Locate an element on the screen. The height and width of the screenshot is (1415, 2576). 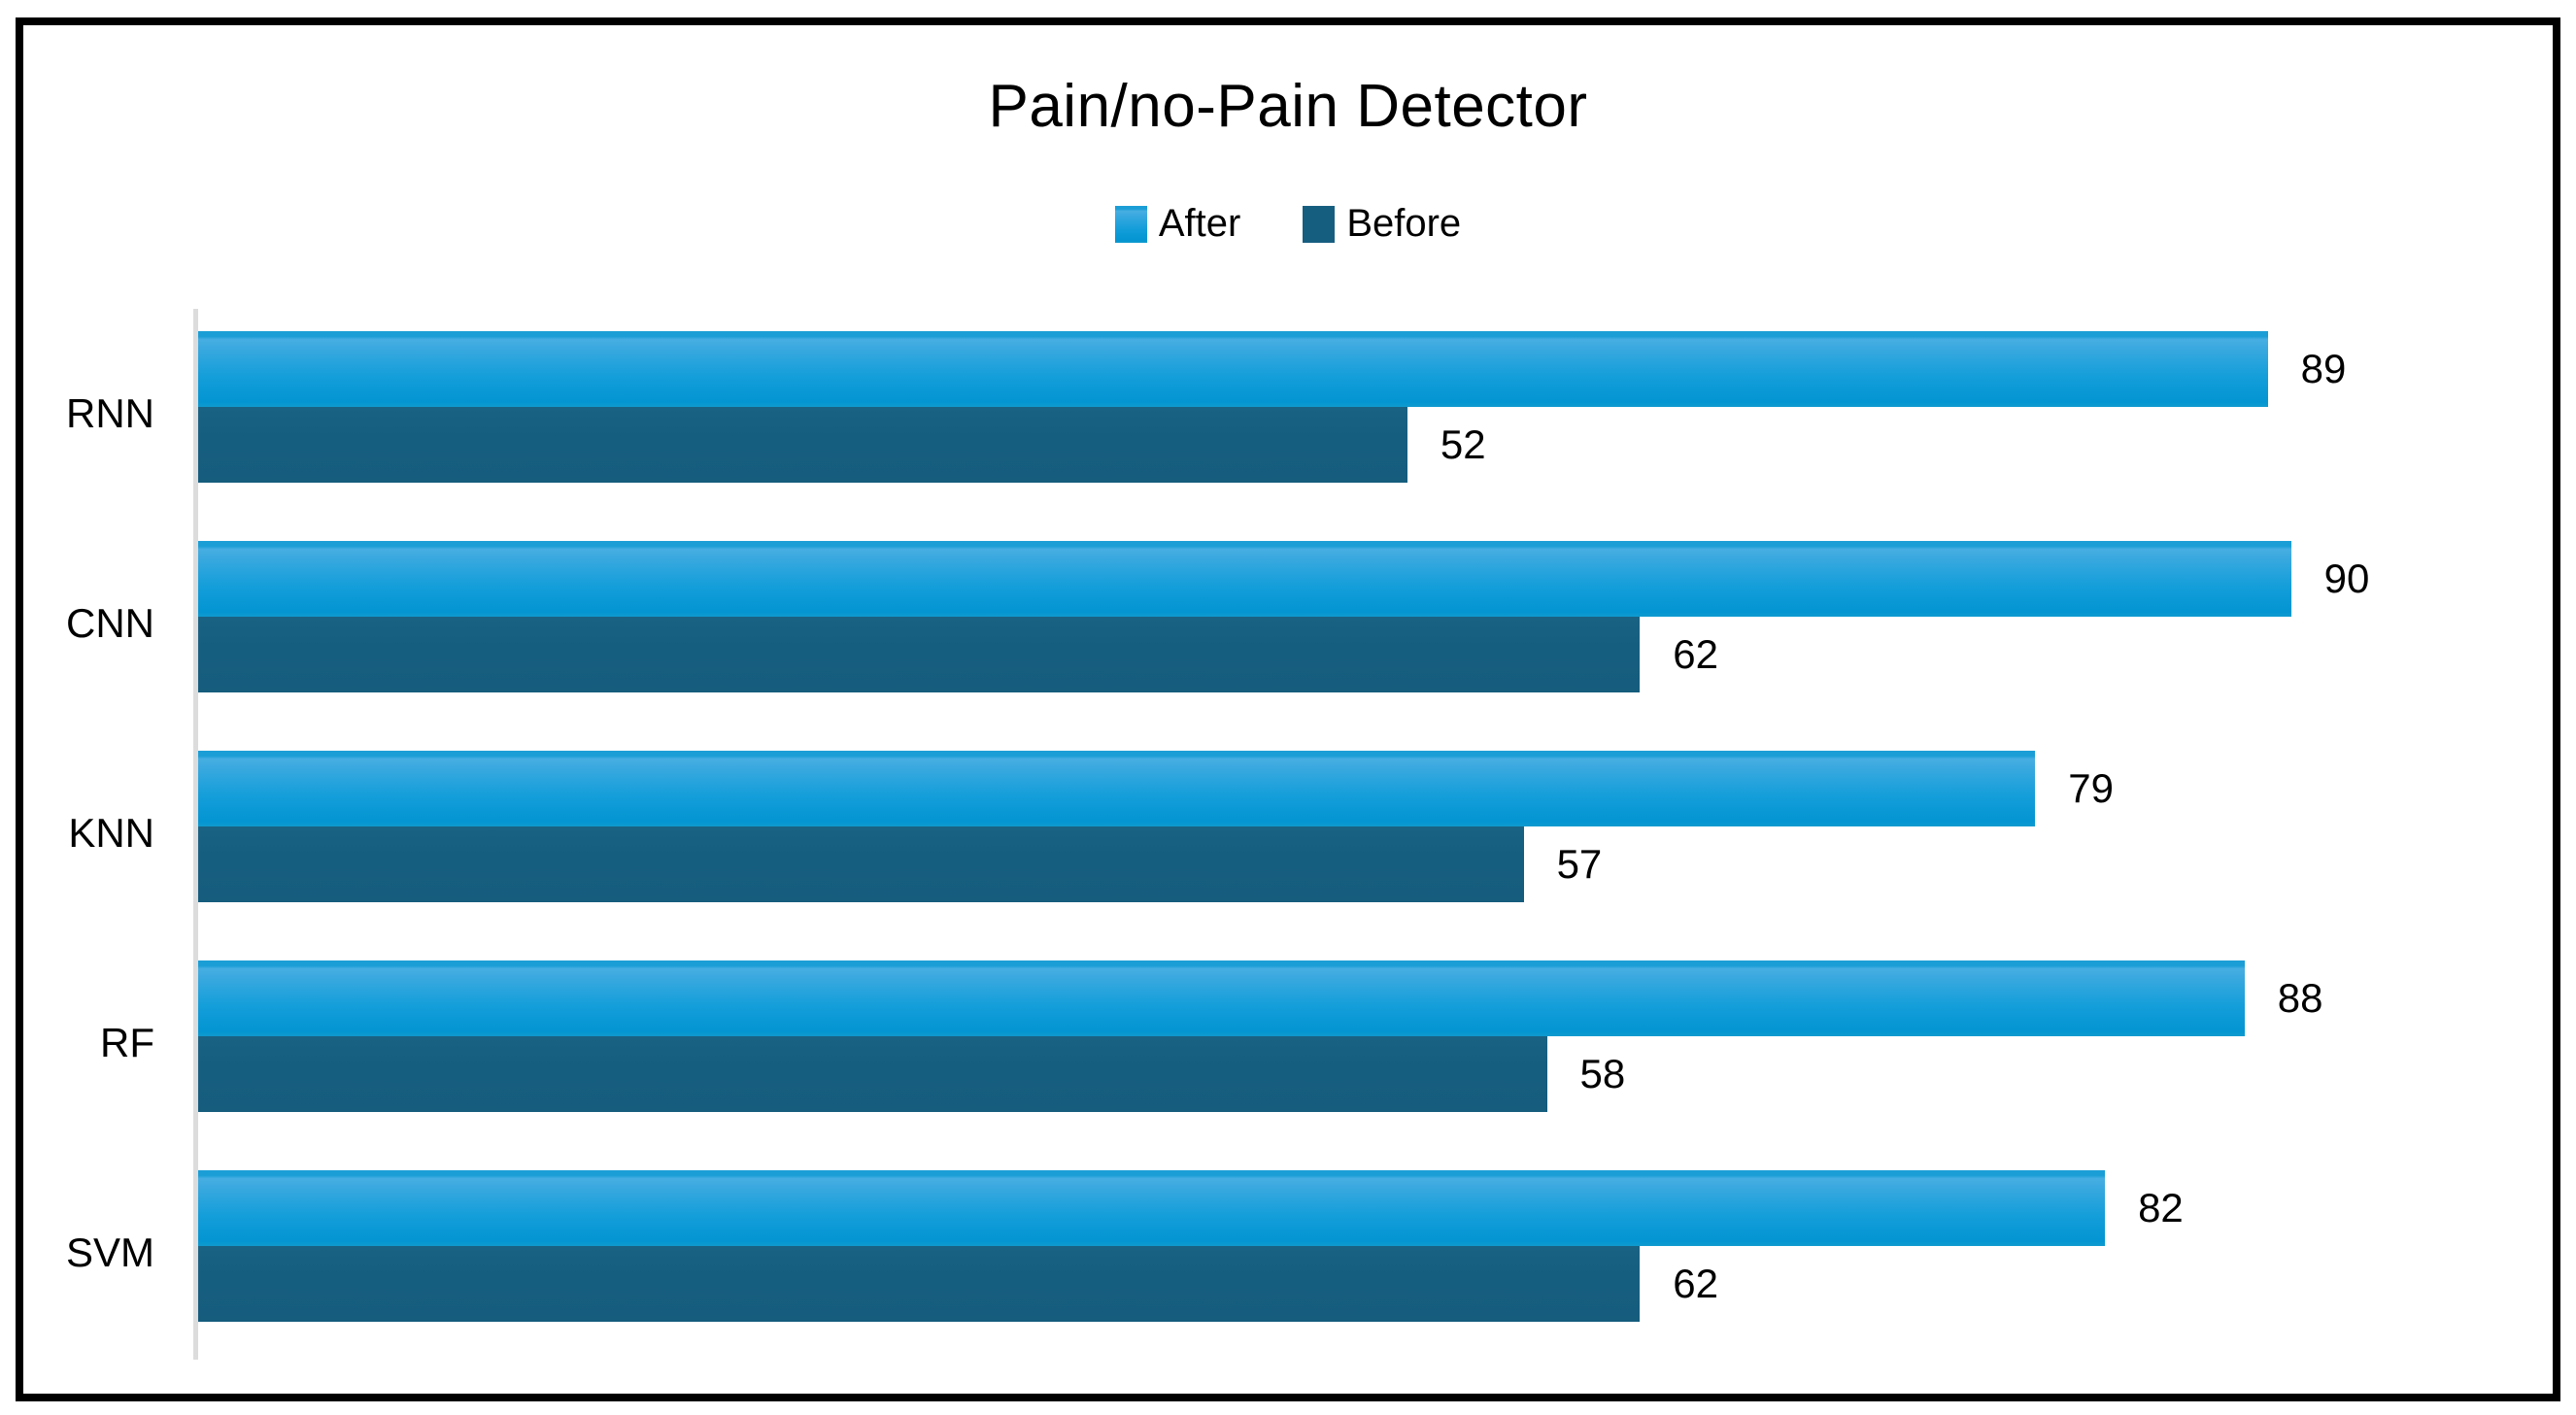
bar-line-after: 82 is located at coordinates (1361, 1208).